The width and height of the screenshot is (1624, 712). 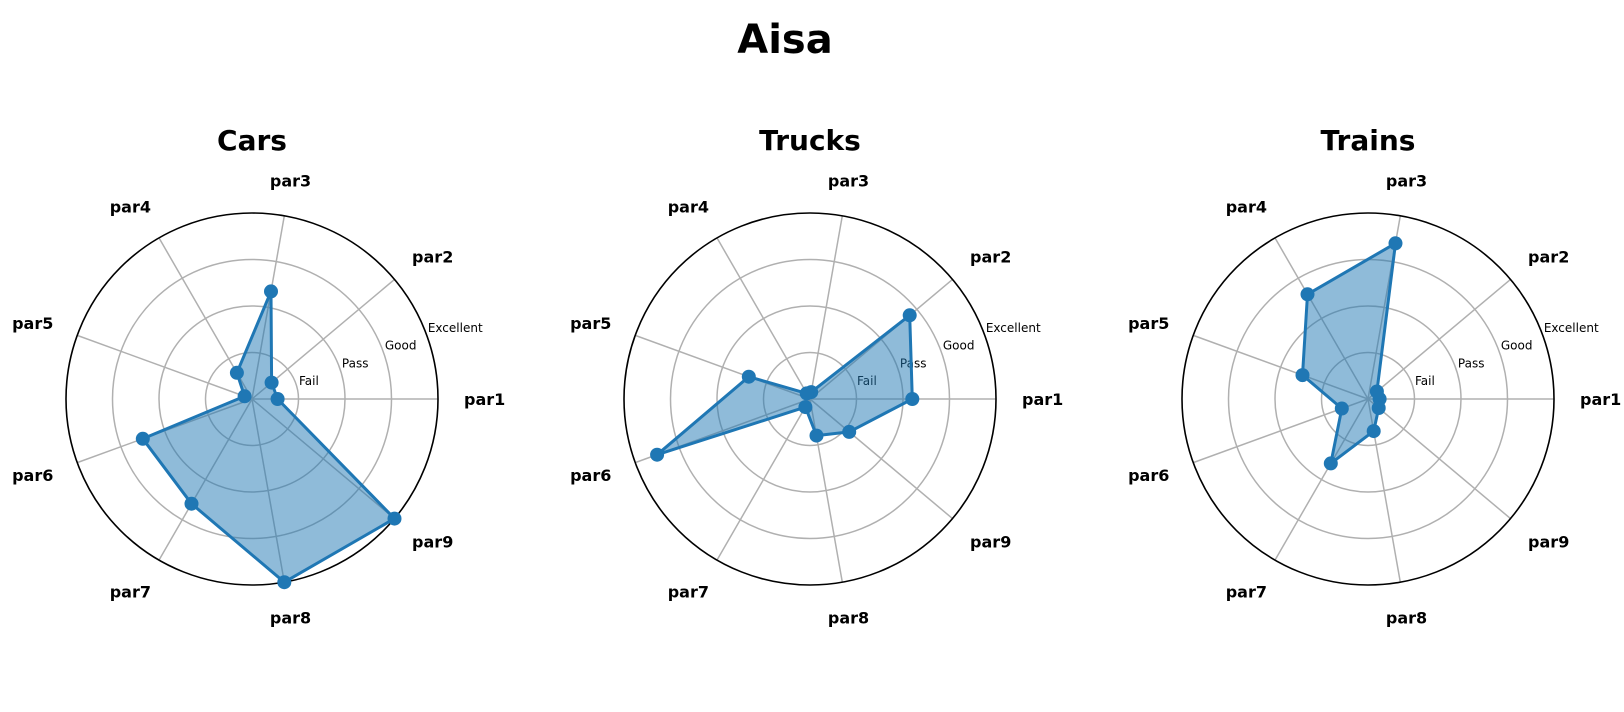 What do you see at coordinates (1368, 140) in the screenshot?
I see `chart-title: Trains` at bounding box center [1368, 140].